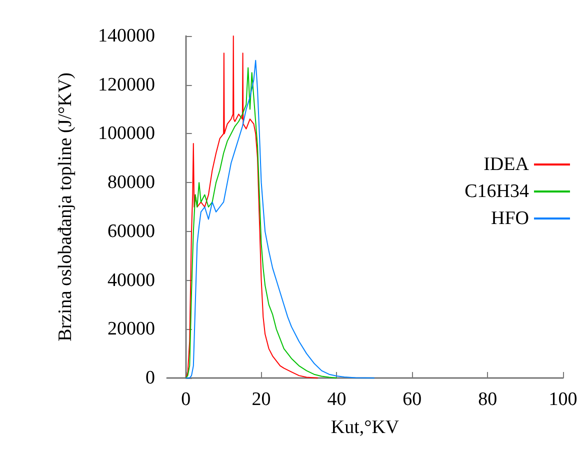 This screenshot has height=454, width=587. What do you see at coordinates (126, 85) in the screenshot?
I see `y-tick-label: 120000` at bounding box center [126, 85].